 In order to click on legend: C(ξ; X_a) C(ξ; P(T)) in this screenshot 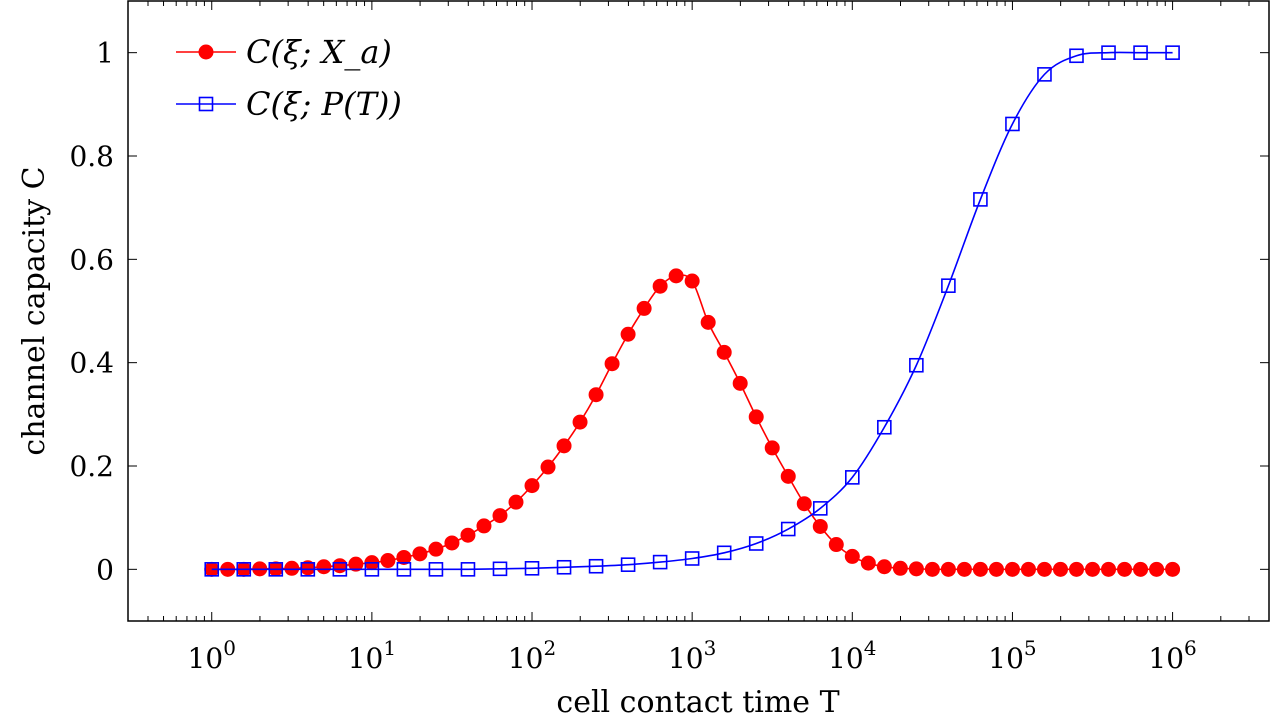, I will do `click(289, 78)`.